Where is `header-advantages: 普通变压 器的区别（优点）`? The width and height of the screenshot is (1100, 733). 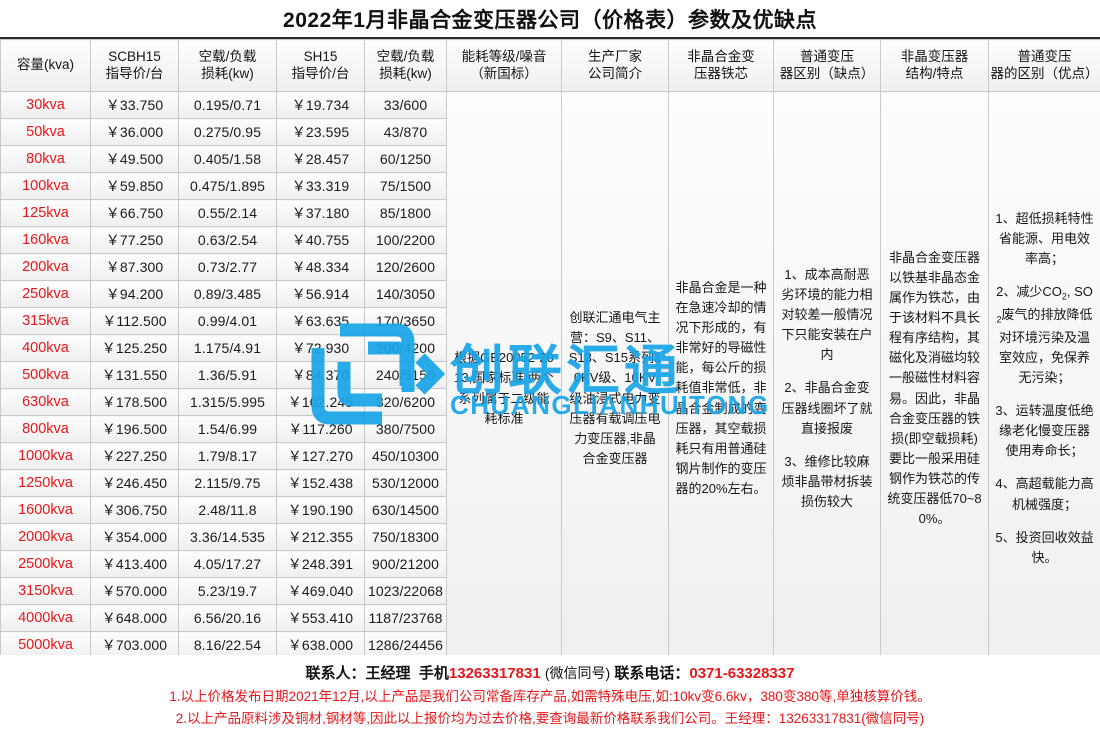
header-advantages: 普通变压 器的区别（优点） is located at coordinates (1044, 65).